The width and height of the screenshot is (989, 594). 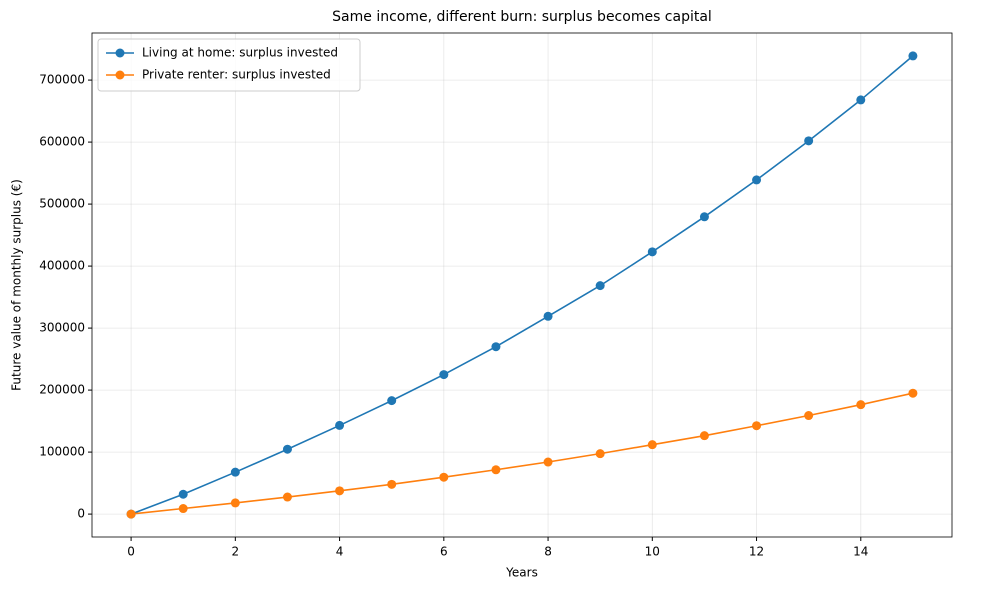 I want to click on legend-box, so click(x=229, y=65).